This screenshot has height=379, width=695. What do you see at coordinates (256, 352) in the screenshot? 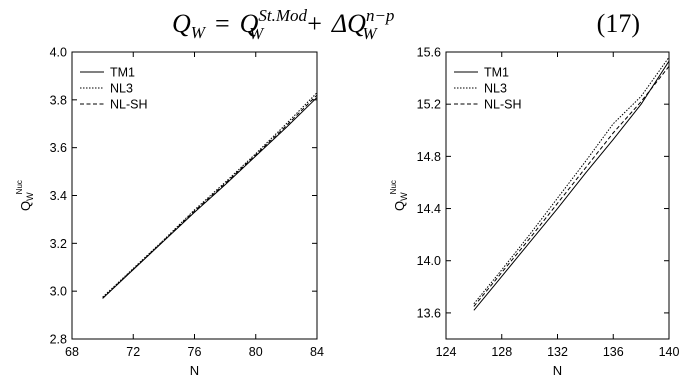
I see `x-tick-label: 80` at bounding box center [256, 352].